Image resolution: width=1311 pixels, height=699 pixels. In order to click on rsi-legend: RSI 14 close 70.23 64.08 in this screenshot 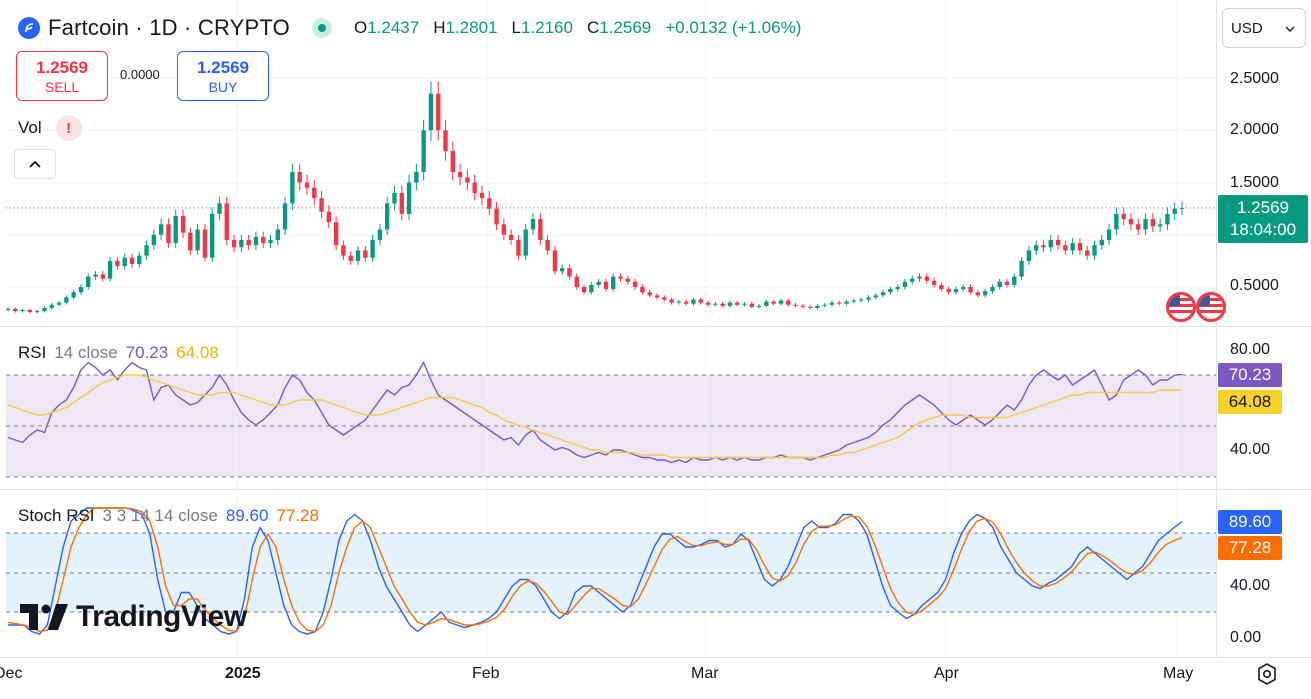, I will do `click(118, 353)`.